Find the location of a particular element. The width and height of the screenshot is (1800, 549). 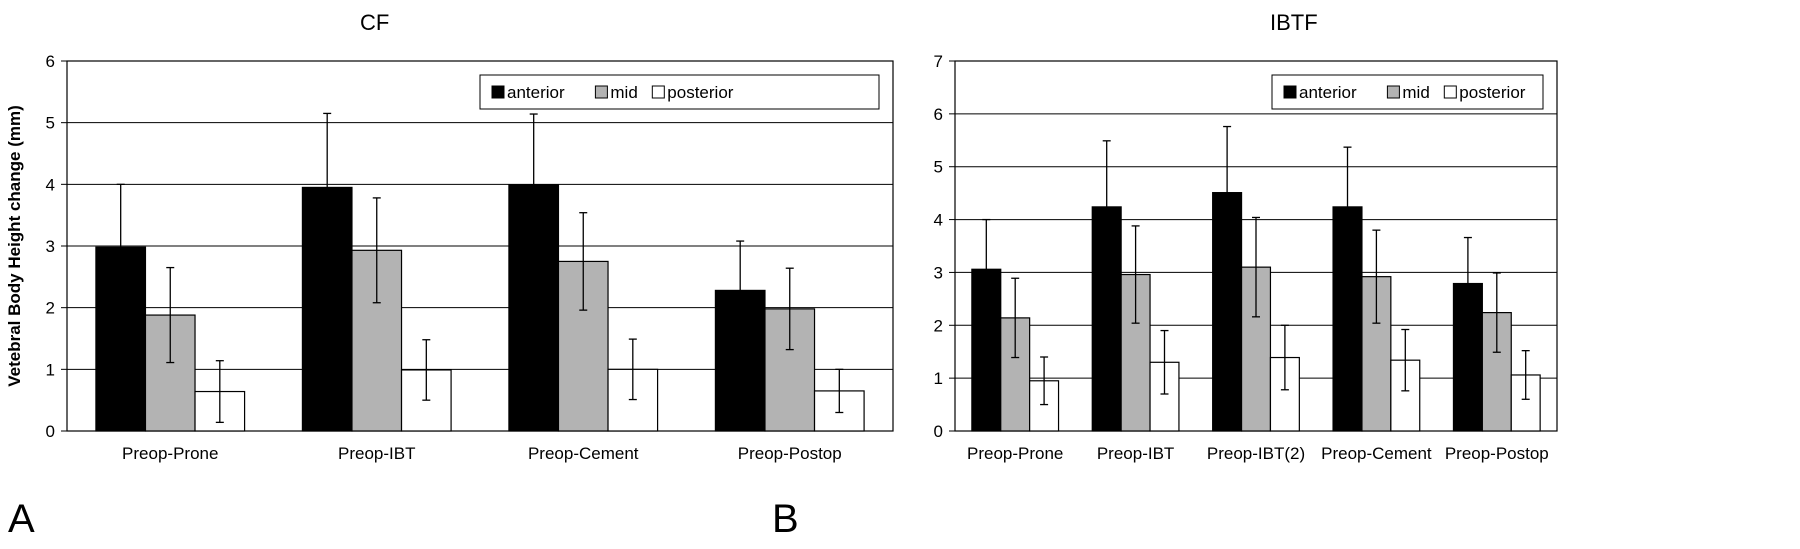

x-tick-label: Preop-IBT(2) is located at coordinates (1256, 453).